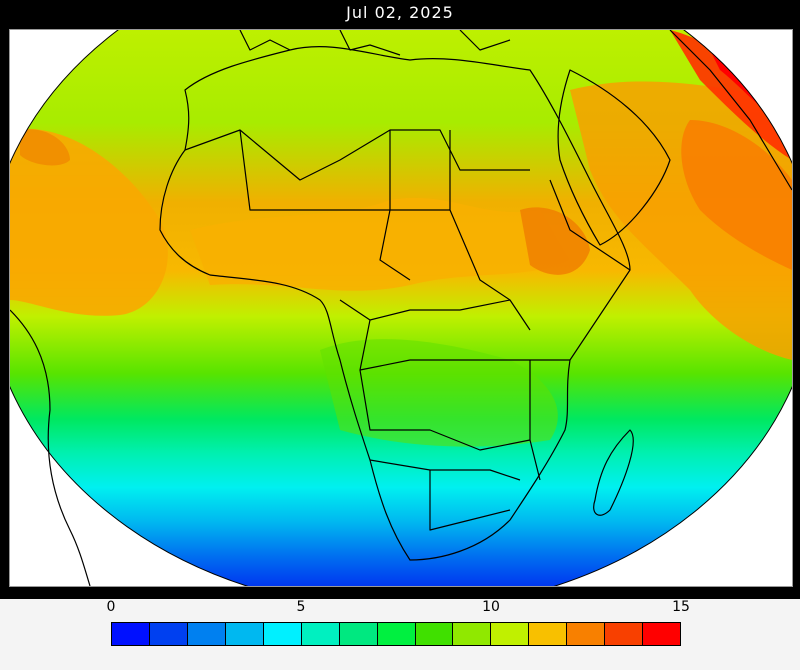 The width and height of the screenshot is (800, 670). I want to click on arabian-sea-hot, so click(736, 195).